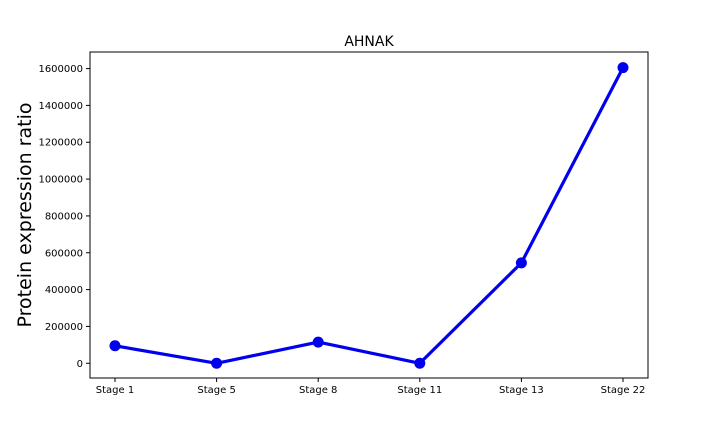 Image resolution: width=720 pixels, height=432 pixels. What do you see at coordinates (216, 390) in the screenshot?
I see `x-tick-label: Stage 5` at bounding box center [216, 390].